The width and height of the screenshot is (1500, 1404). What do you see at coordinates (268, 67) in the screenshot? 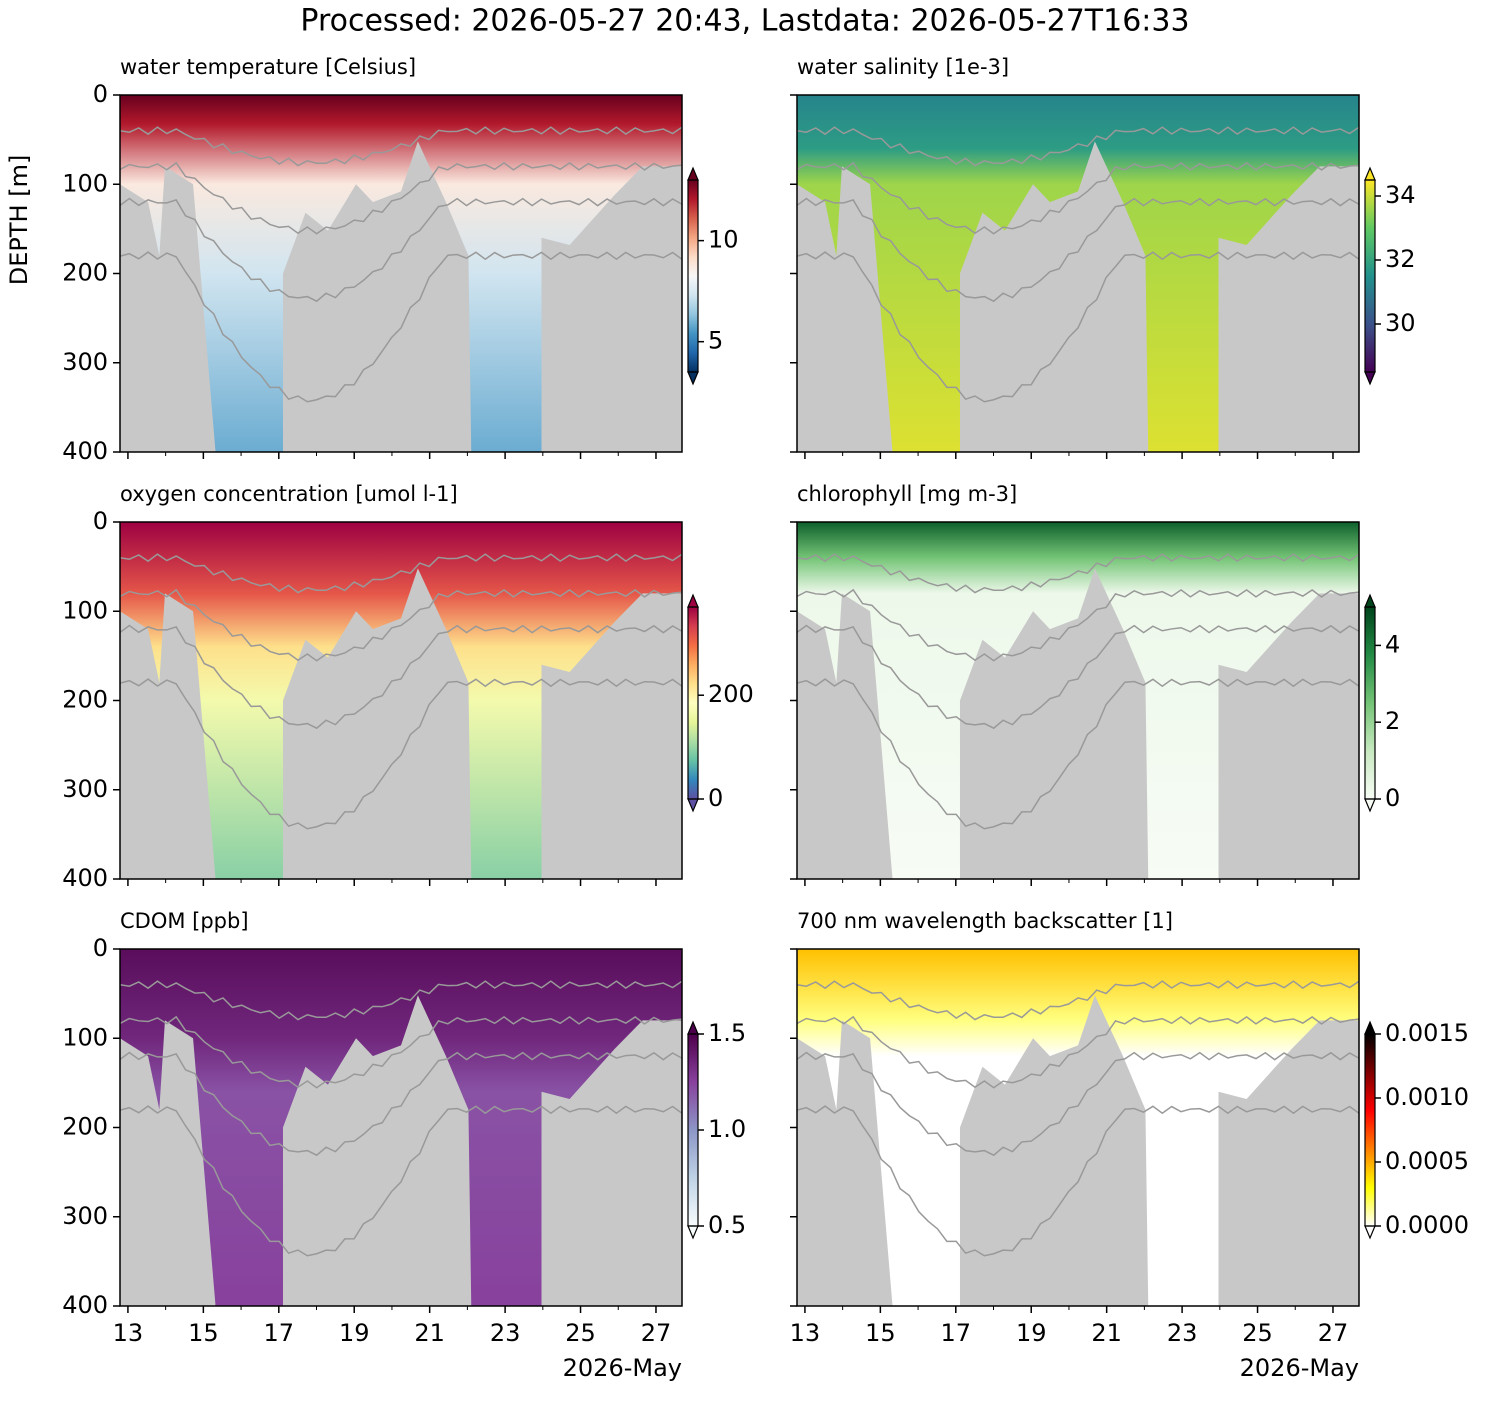
I see `panel-title: water temperature [Celsius]` at bounding box center [268, 67].